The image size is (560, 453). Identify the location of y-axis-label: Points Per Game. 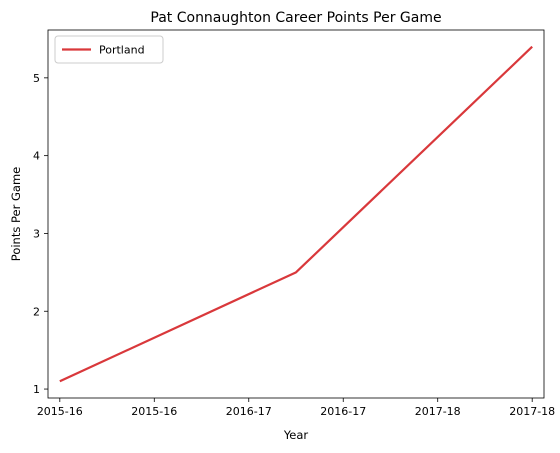
(16, 214).